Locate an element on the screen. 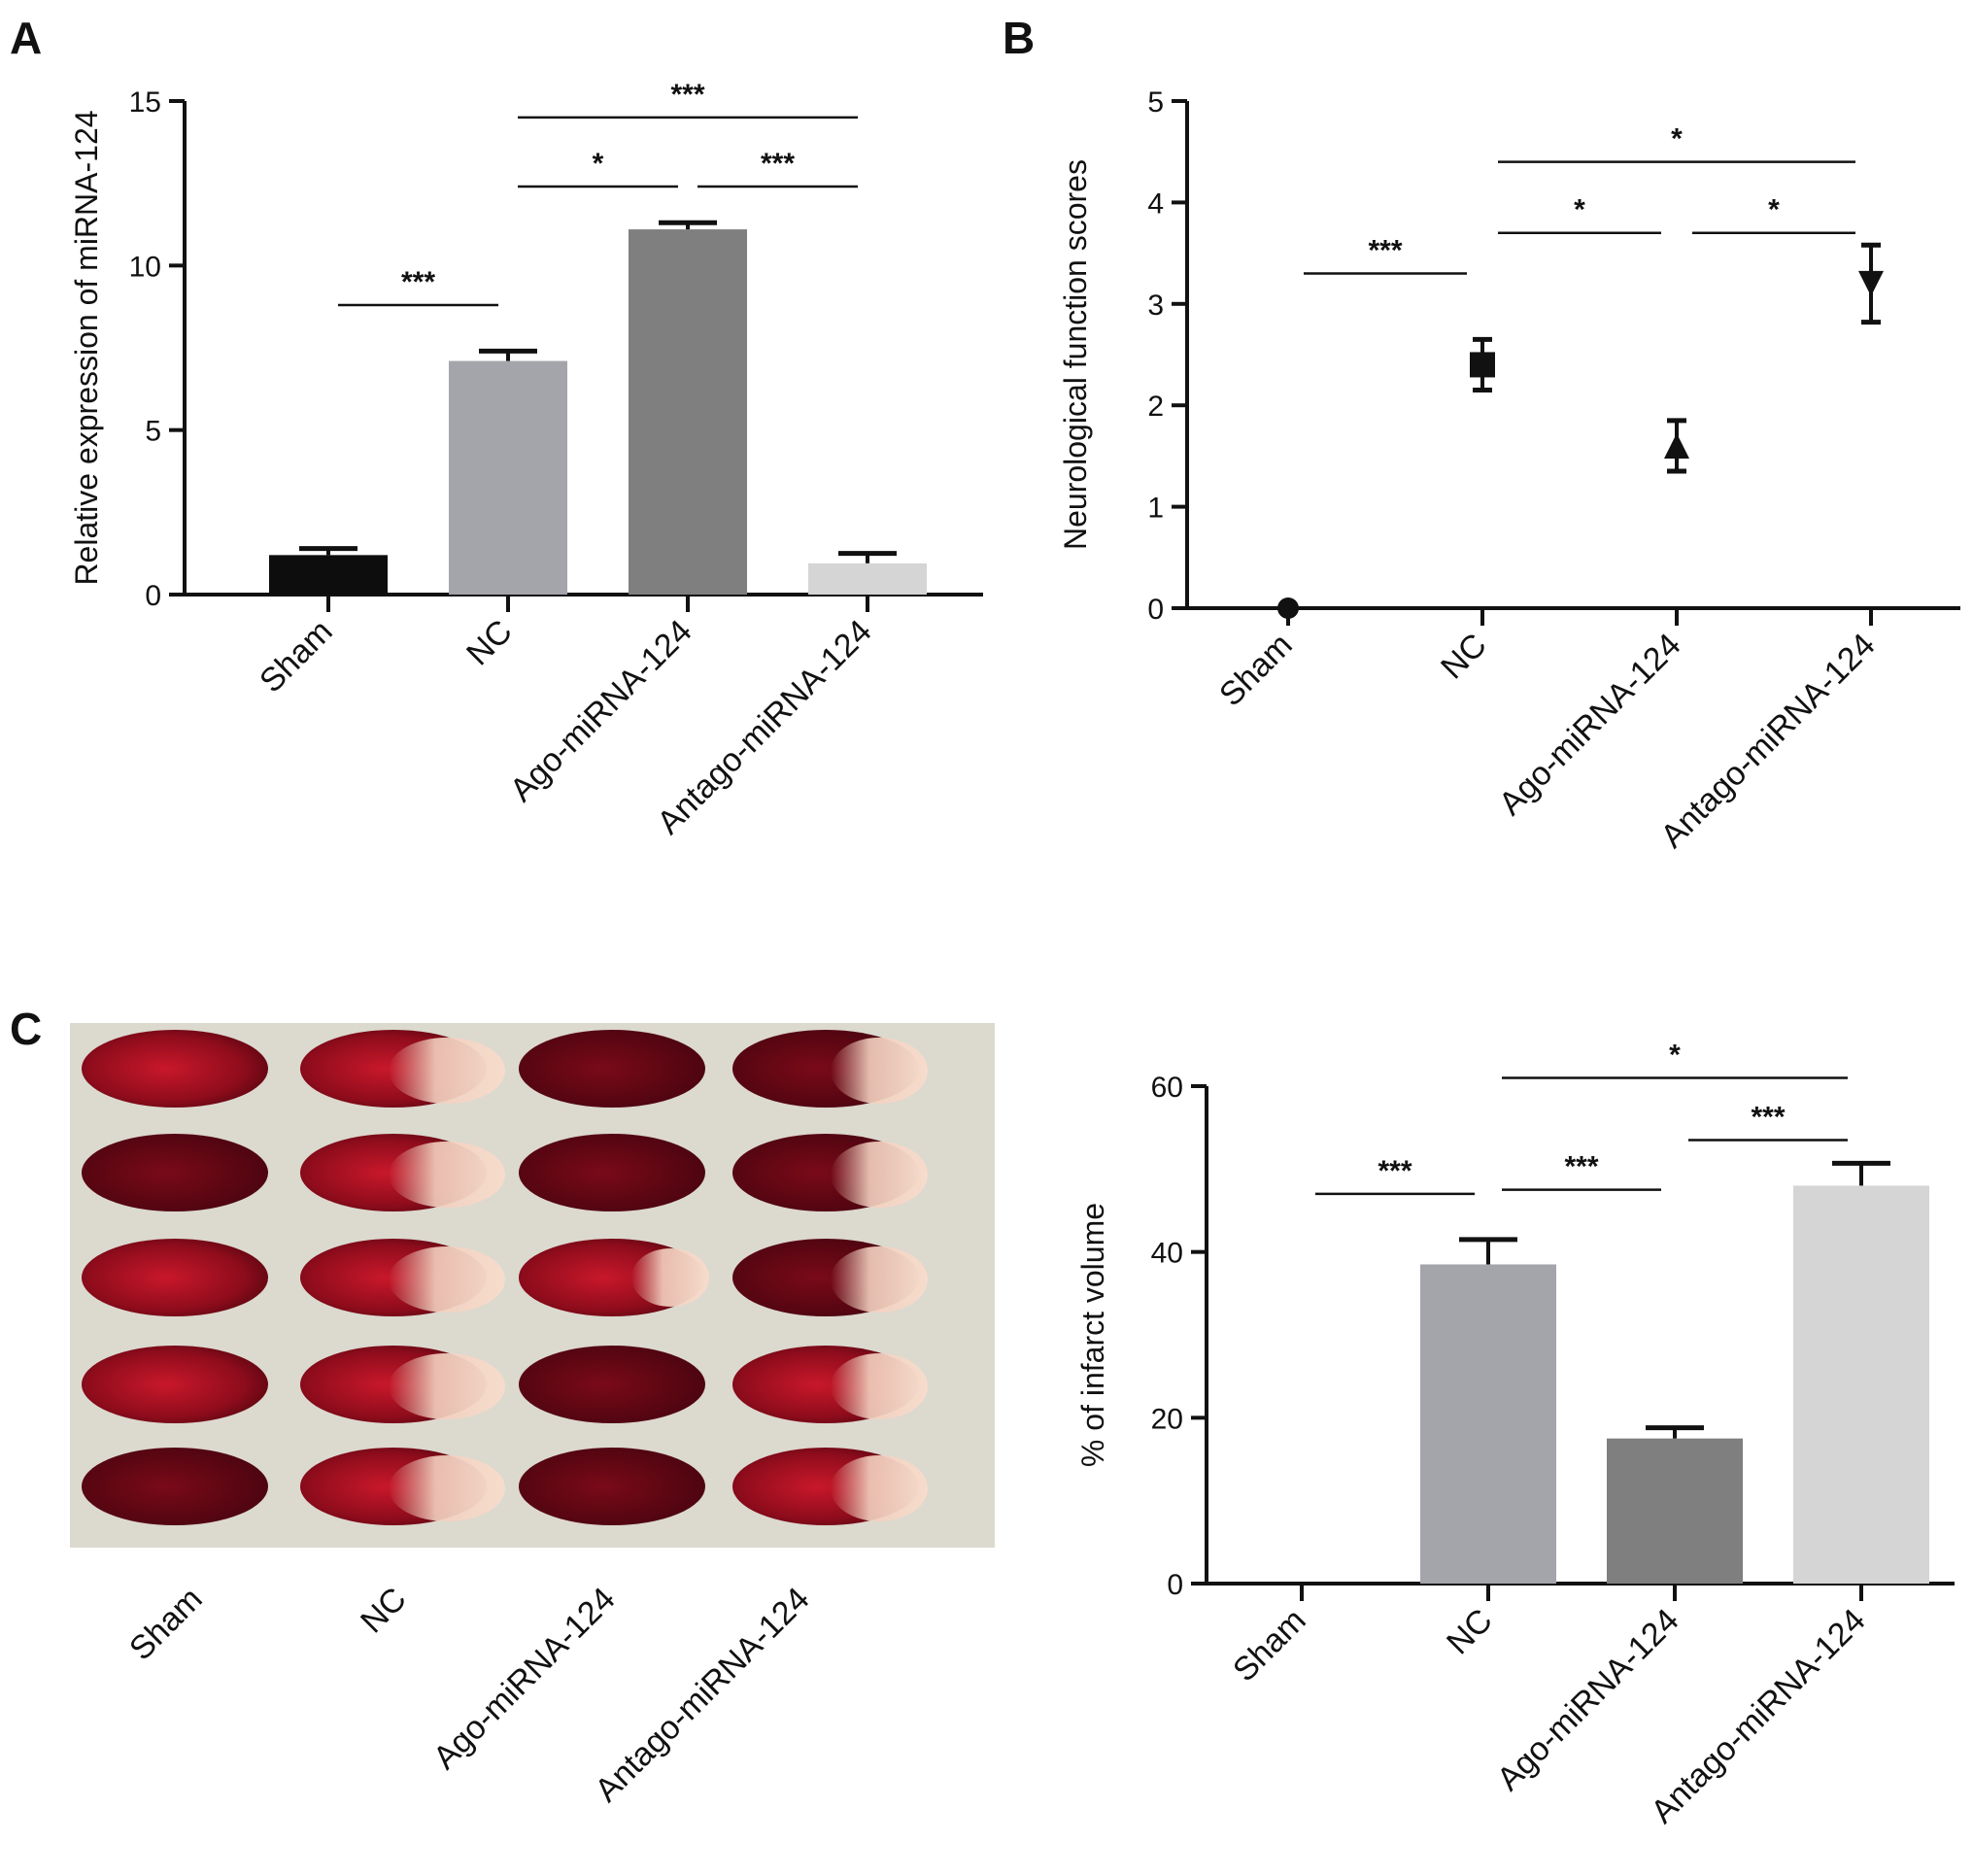 This screenshot has width=1973, height=1876. y-tick-label: 60 is located at coordinates (1167, 1088).